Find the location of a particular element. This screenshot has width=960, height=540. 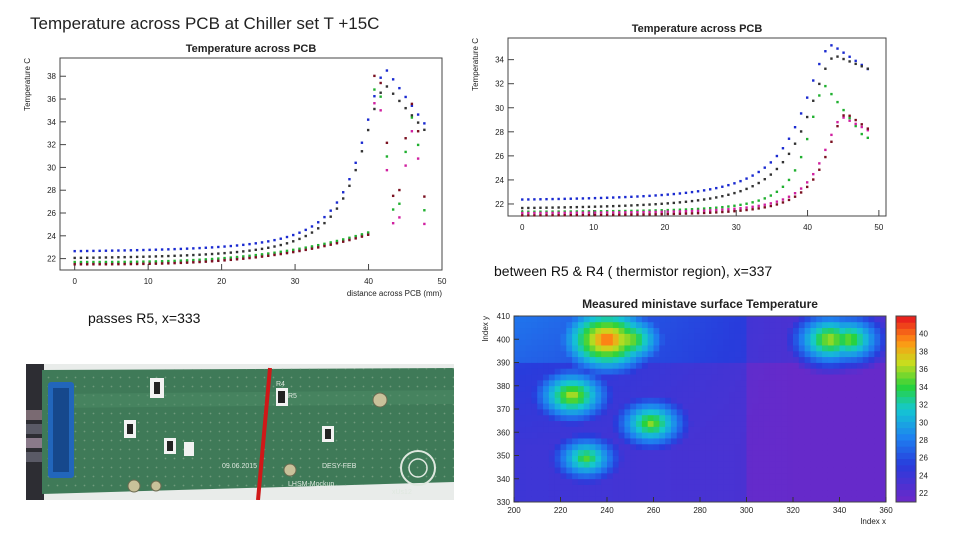

colorbar-tick-label: 32 is located at coordinates (923, 405).